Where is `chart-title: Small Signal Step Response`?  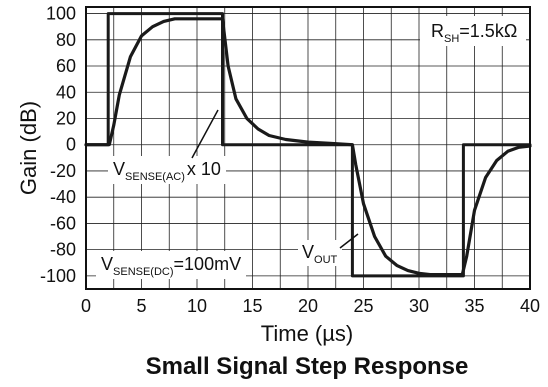
chart-title: Small Signal Step Response is located at coordinates (307, 366).